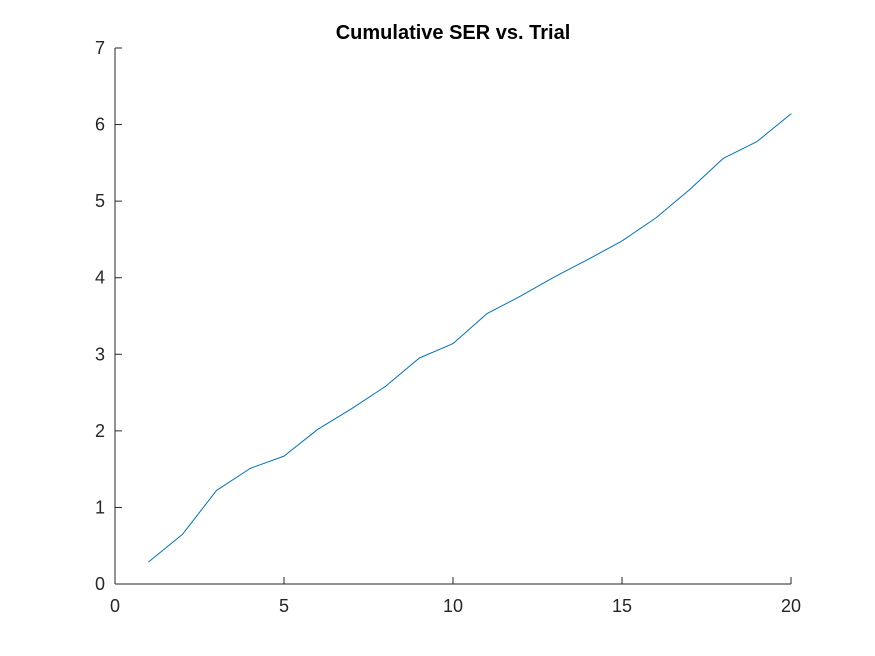  What do you see at coordinates (100, 201) in the screenshot?
I see `y-tick-label: 5` at bounding box center [100, 201].